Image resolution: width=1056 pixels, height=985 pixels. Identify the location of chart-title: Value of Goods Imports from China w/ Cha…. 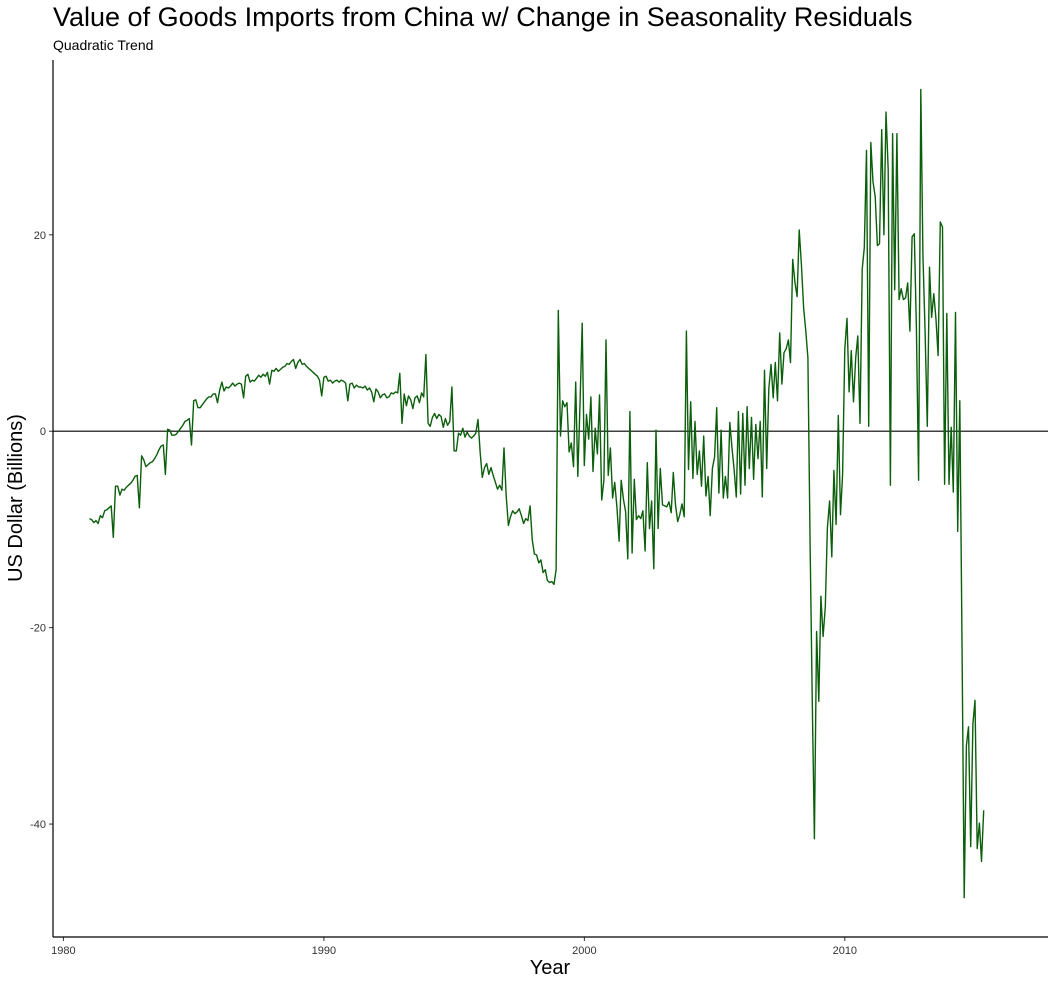
(483, 17).